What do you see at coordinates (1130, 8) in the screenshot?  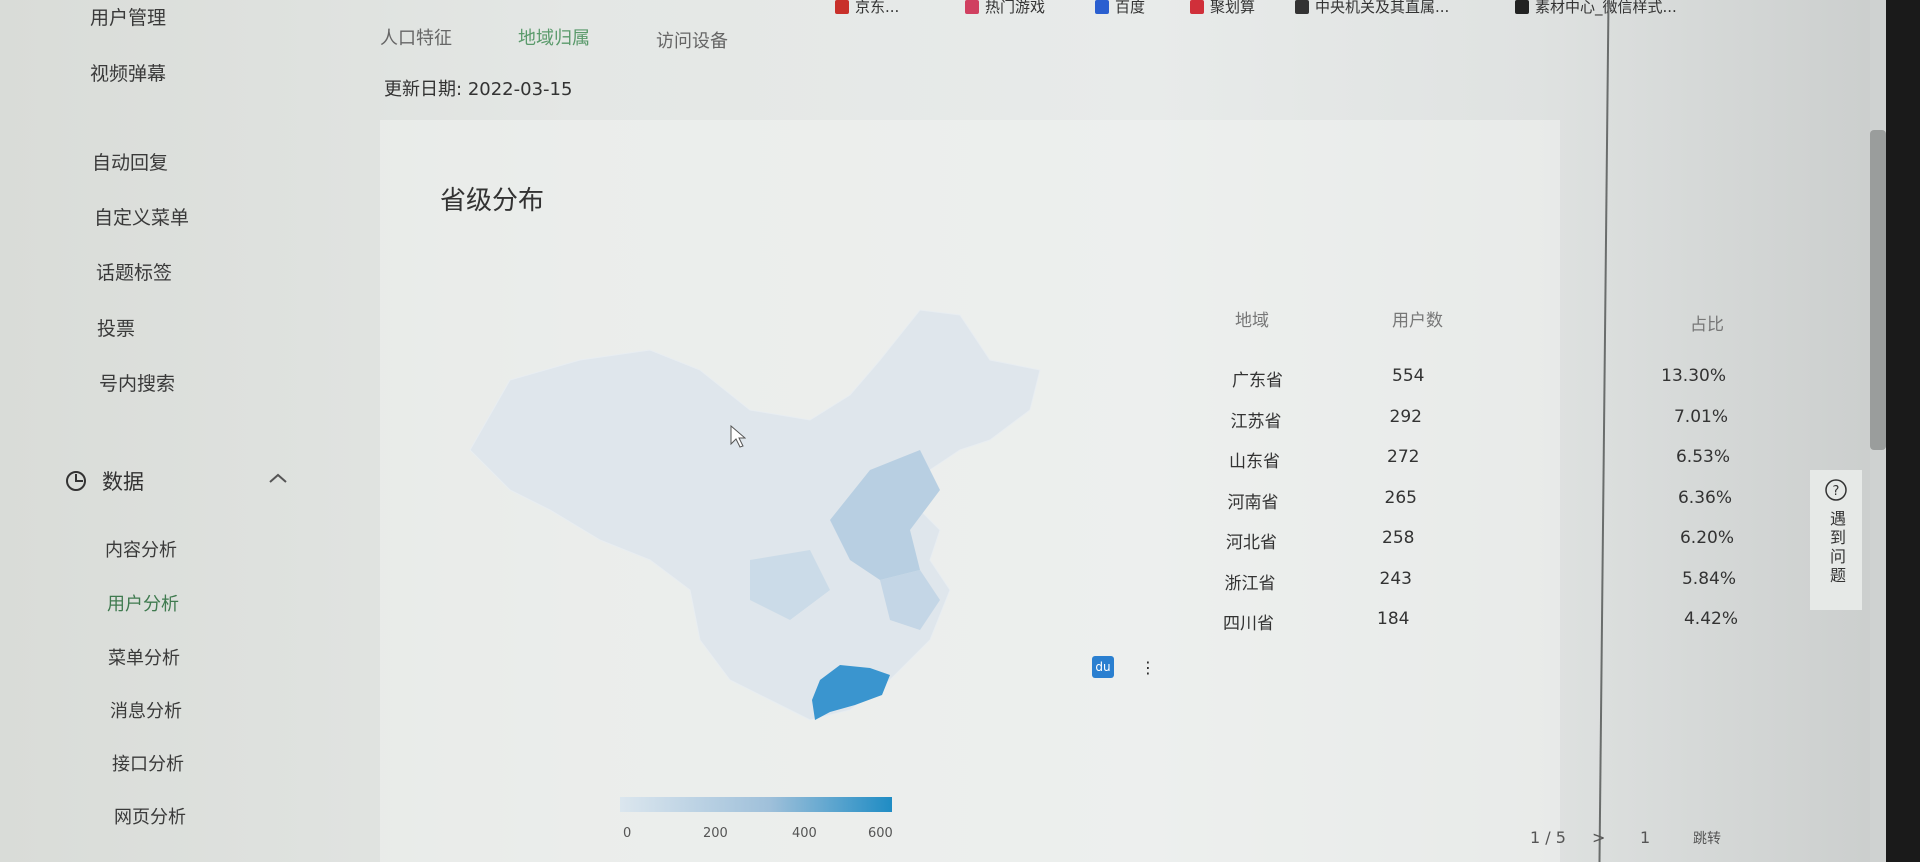 I see `bookmark-label: 百度` at bounding box center [1130, 8].